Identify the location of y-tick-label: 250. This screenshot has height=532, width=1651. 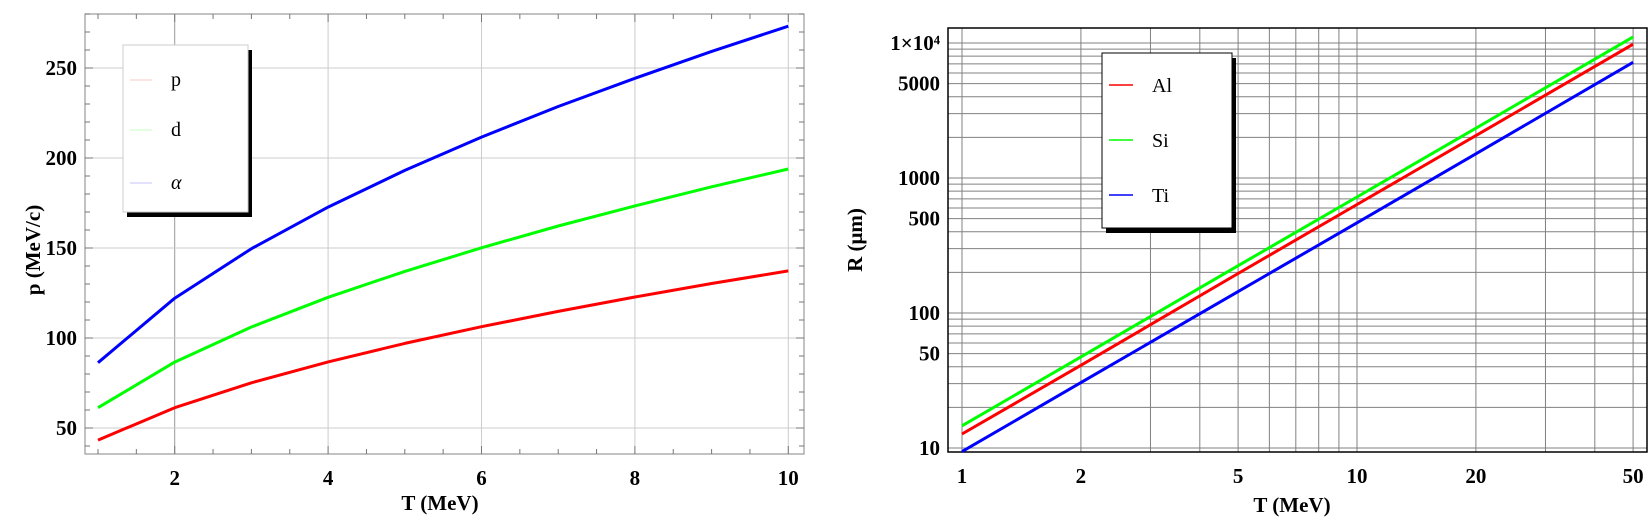
(62, 68).